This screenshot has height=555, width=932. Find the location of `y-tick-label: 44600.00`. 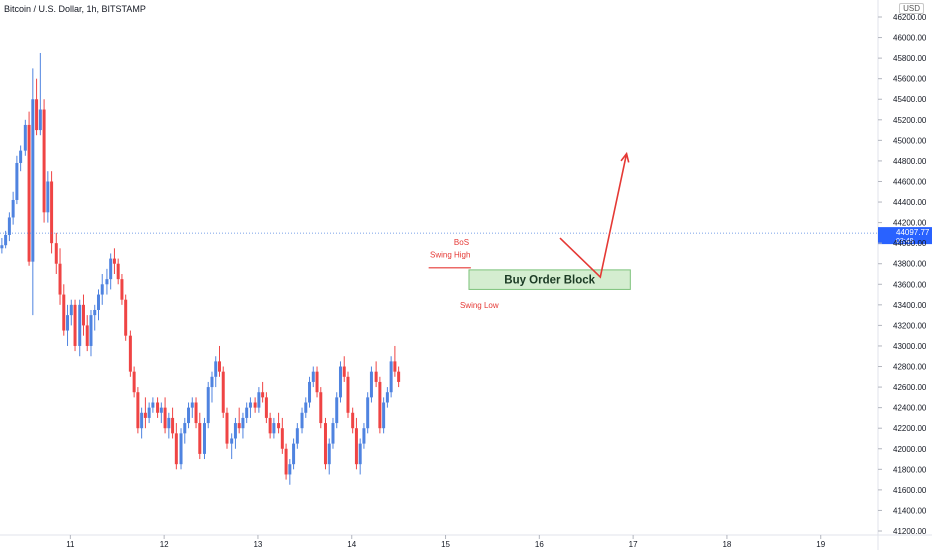

y-tick-label: 44600.00 is located at coordinates (910, 181).